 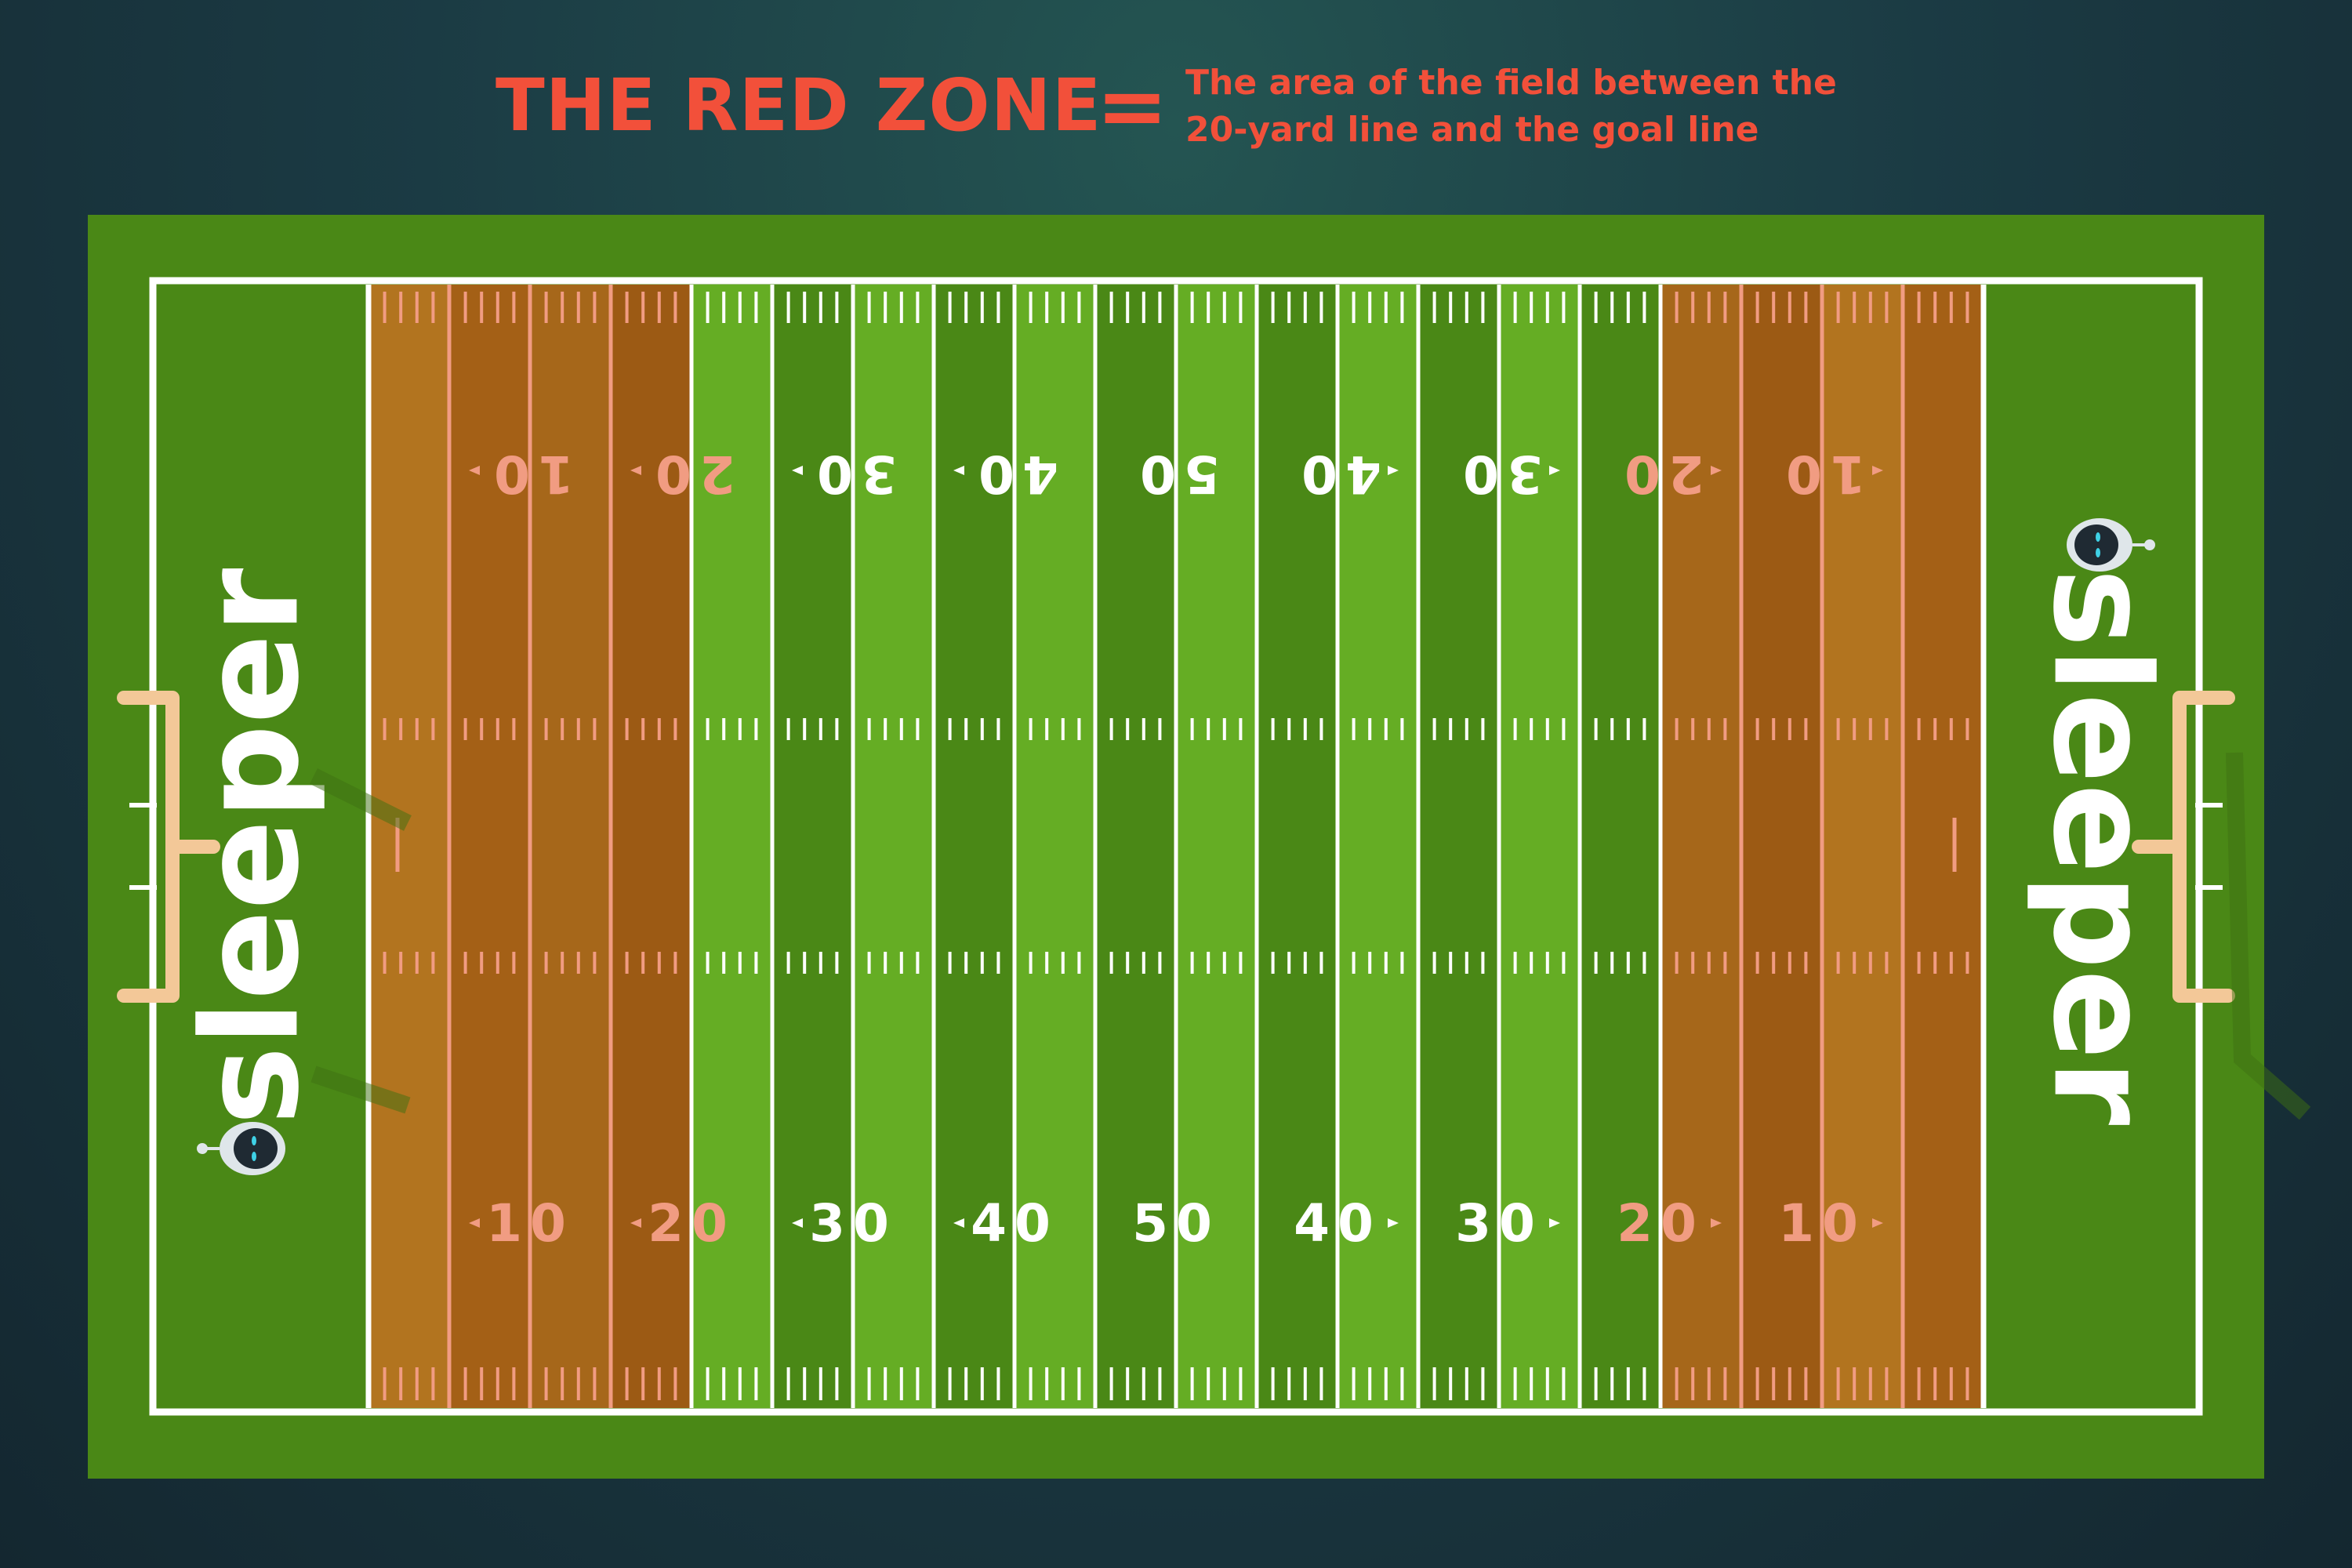 I want to click on bottom-yard-number-group: 50, so click(x=1176, y=1223).